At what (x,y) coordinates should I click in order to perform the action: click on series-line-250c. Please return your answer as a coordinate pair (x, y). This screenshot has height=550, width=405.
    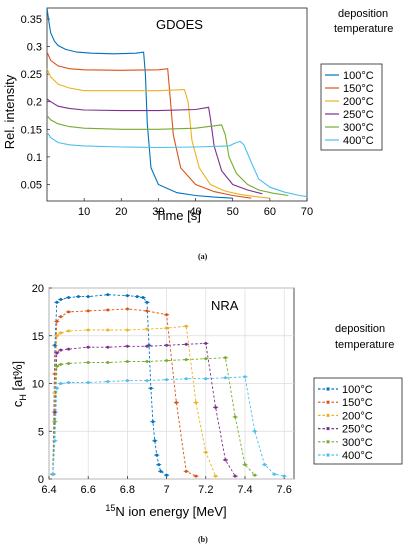
    Looking at the image, I should click on (144, 409).